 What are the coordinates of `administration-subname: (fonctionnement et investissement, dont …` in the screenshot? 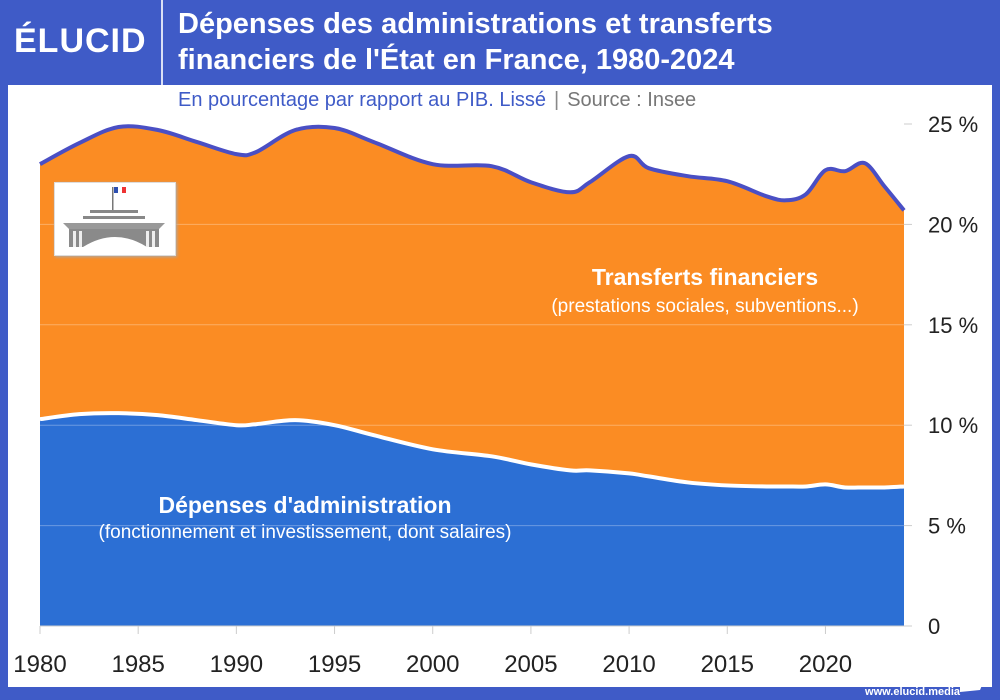 It's located at (305, 532).